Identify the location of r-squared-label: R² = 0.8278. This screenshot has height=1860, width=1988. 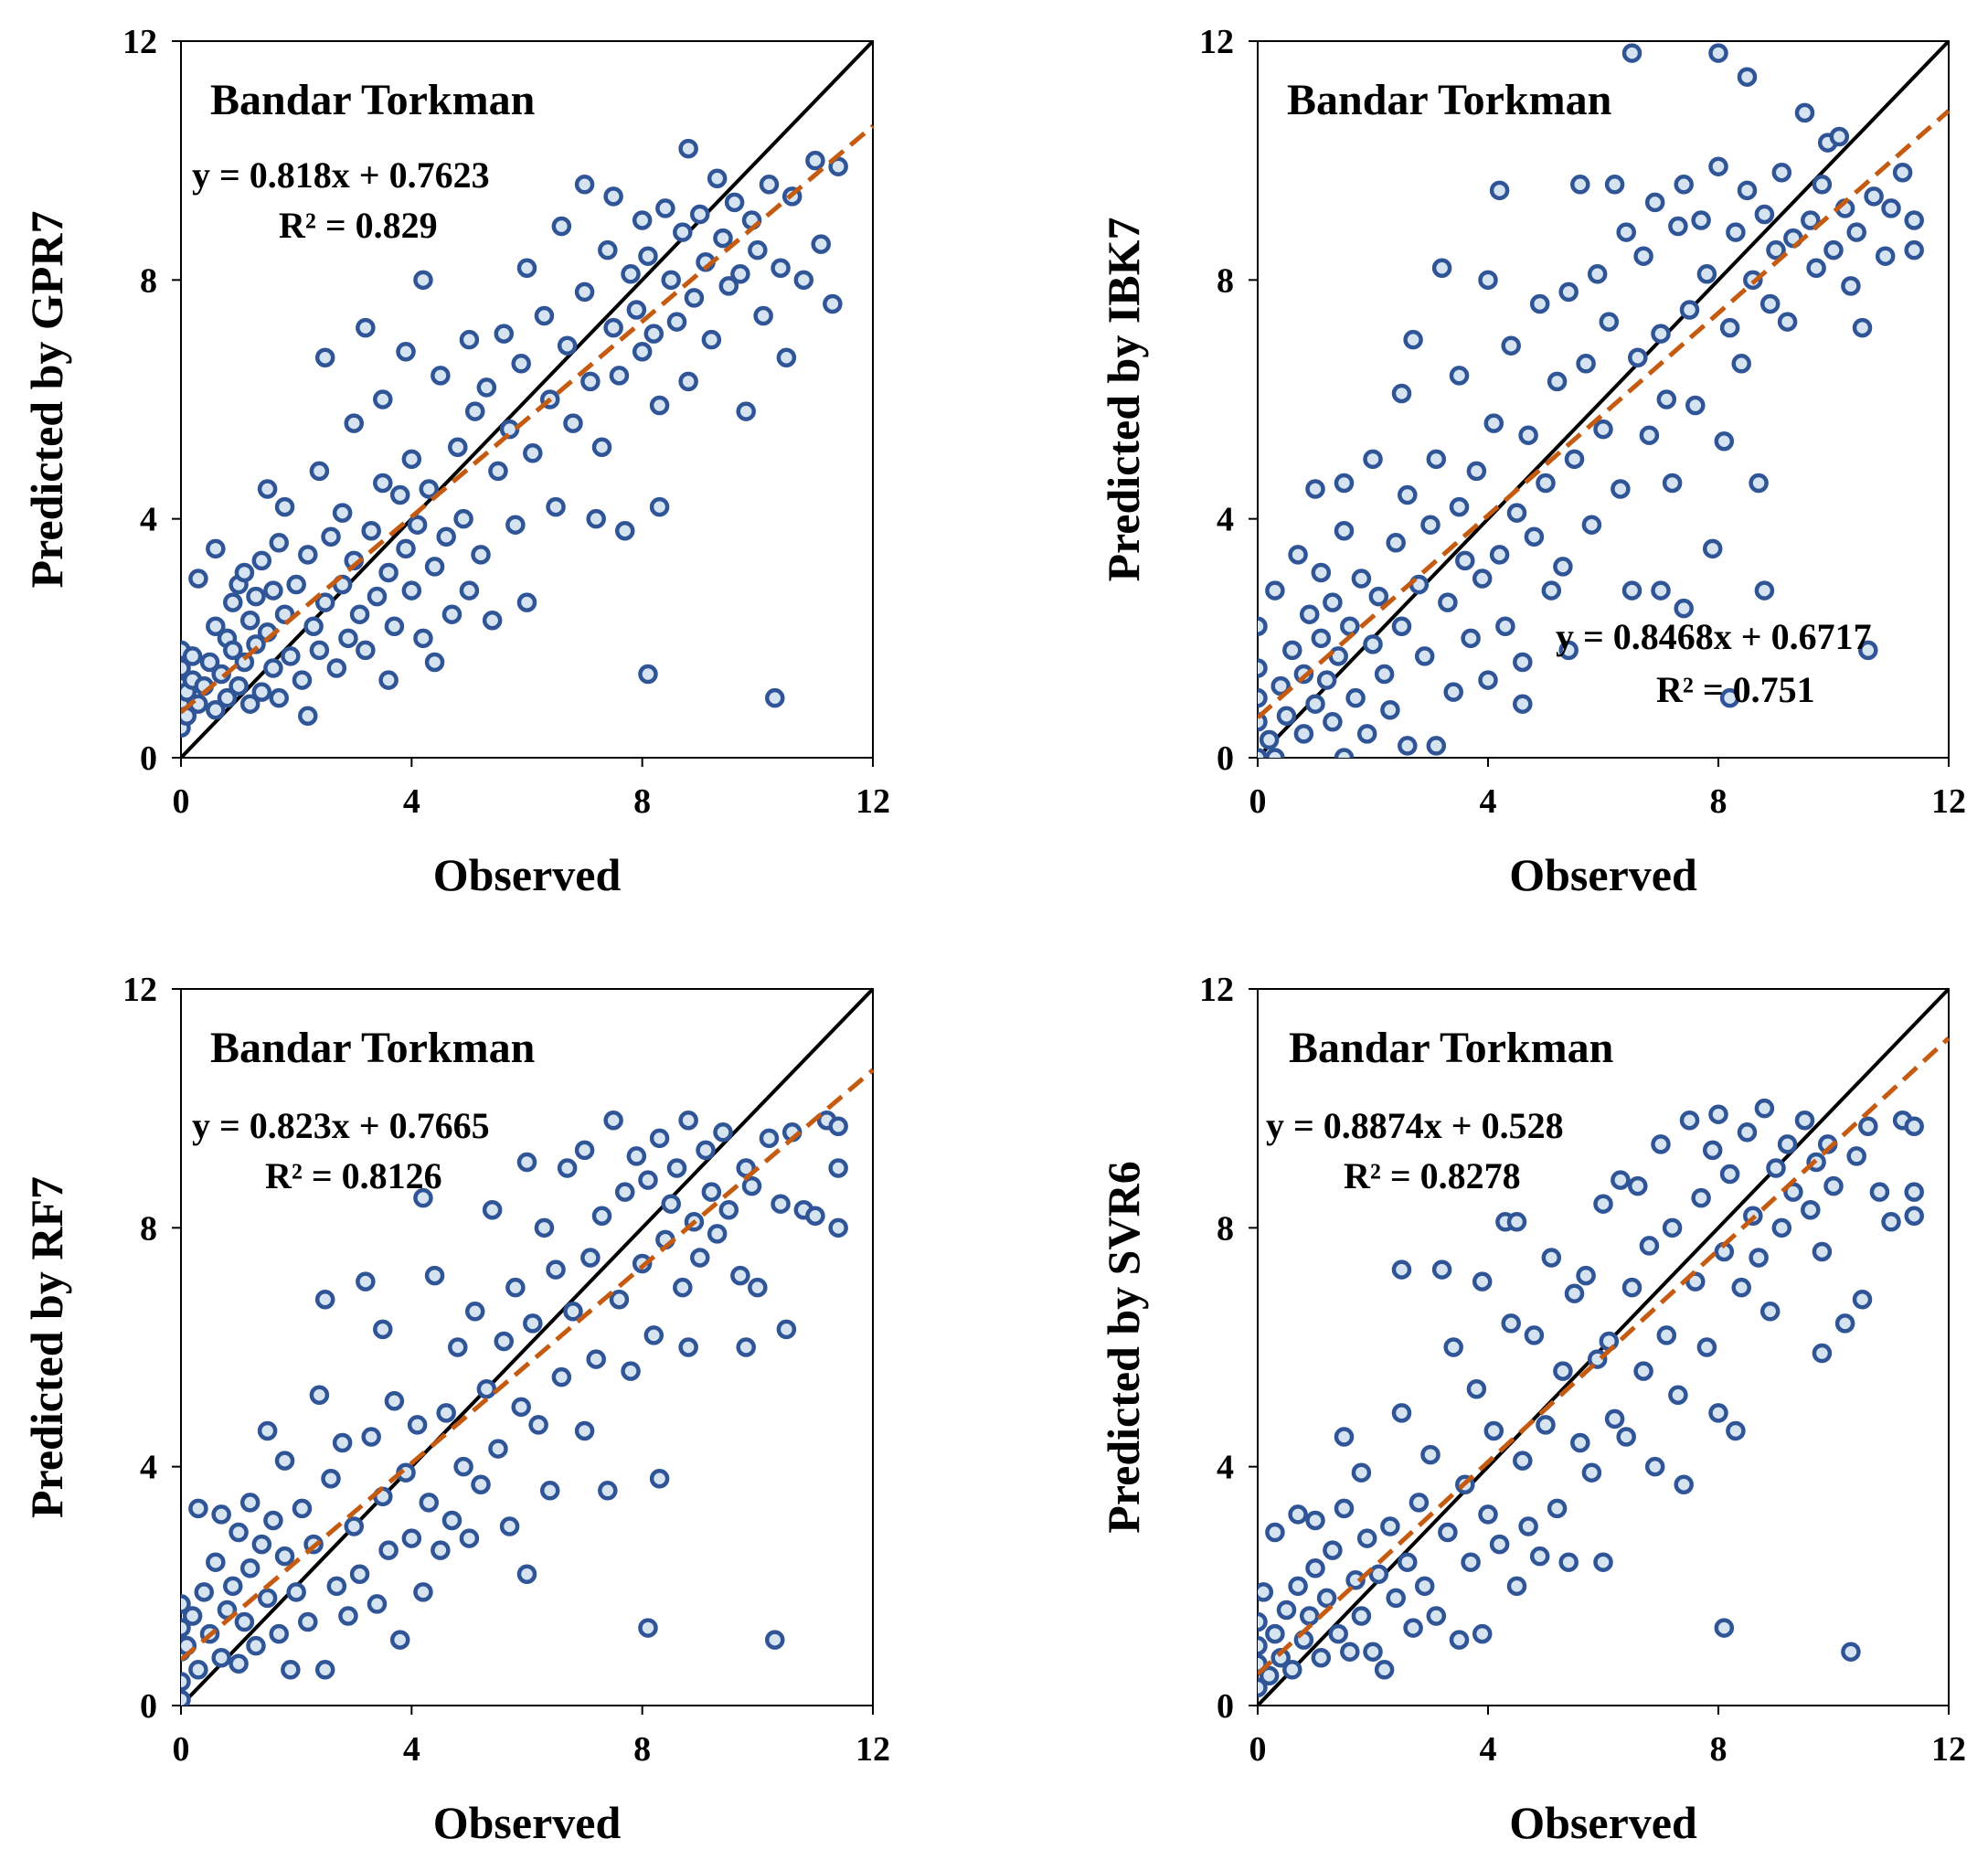
(1432, 1175).